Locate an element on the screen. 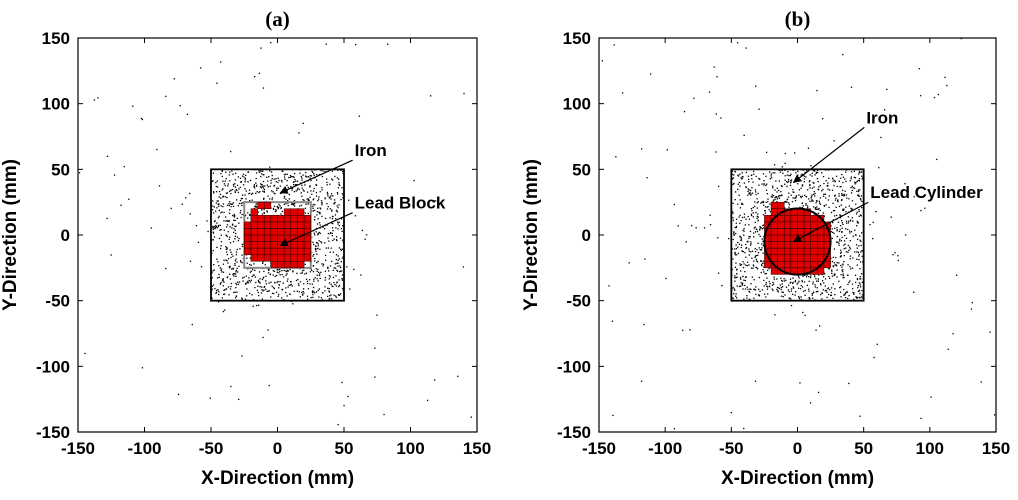 This screenshot has width=1018, height=500. y-tick-label: 150 is located at coordinates (577, 38).